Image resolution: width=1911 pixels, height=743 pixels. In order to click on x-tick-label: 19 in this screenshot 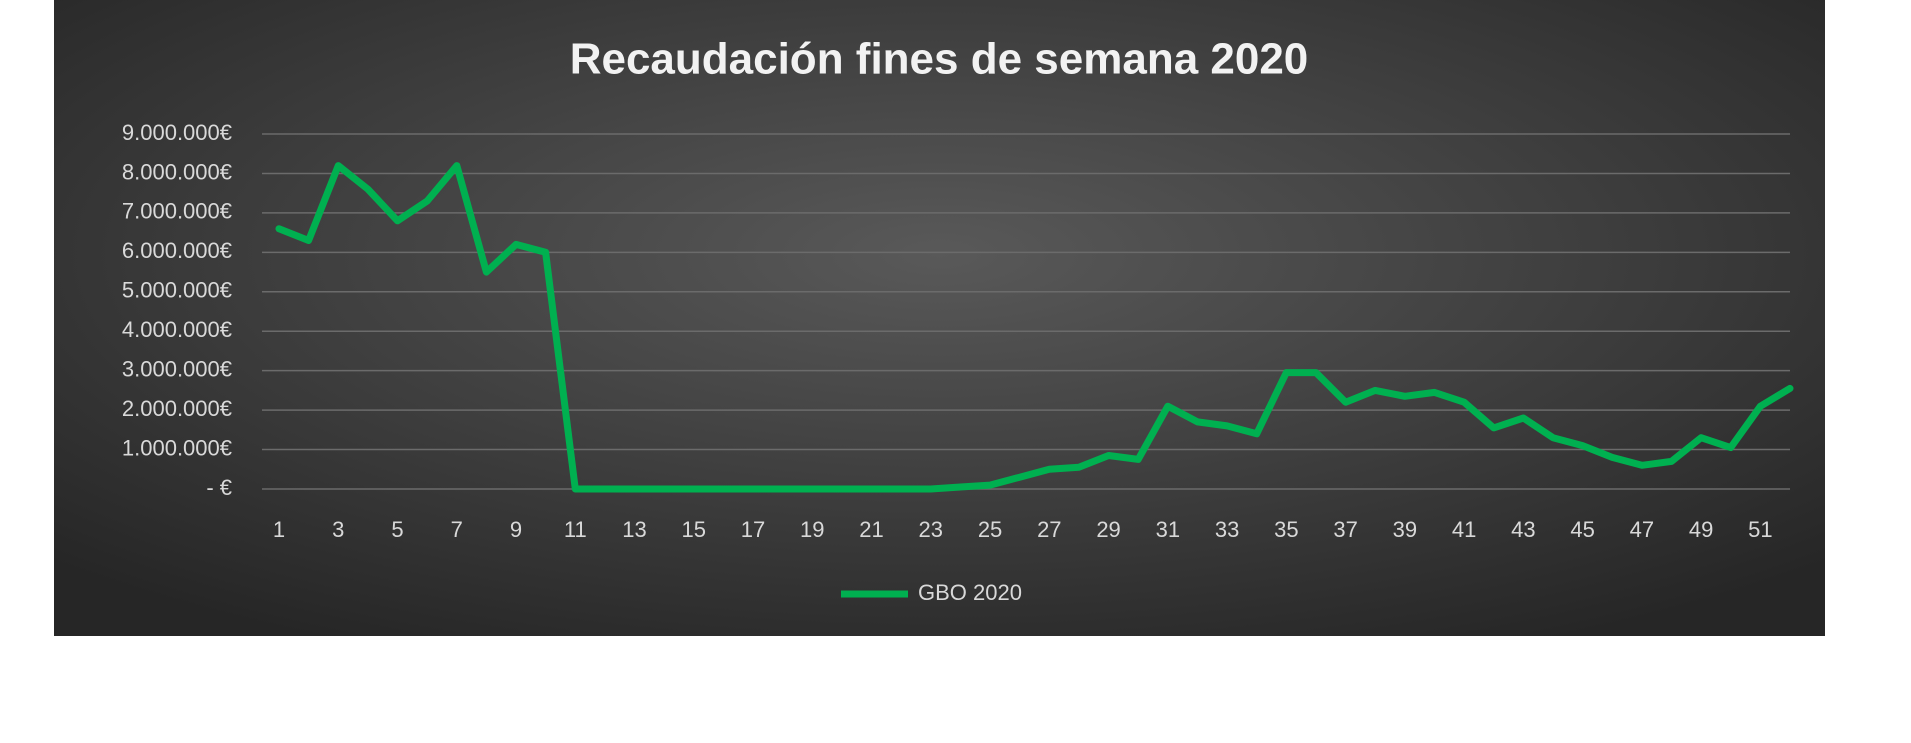, I will do `click(812, 529)`.